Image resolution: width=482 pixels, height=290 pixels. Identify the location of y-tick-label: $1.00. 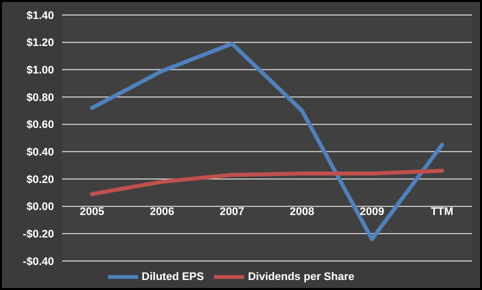
(40, 70).